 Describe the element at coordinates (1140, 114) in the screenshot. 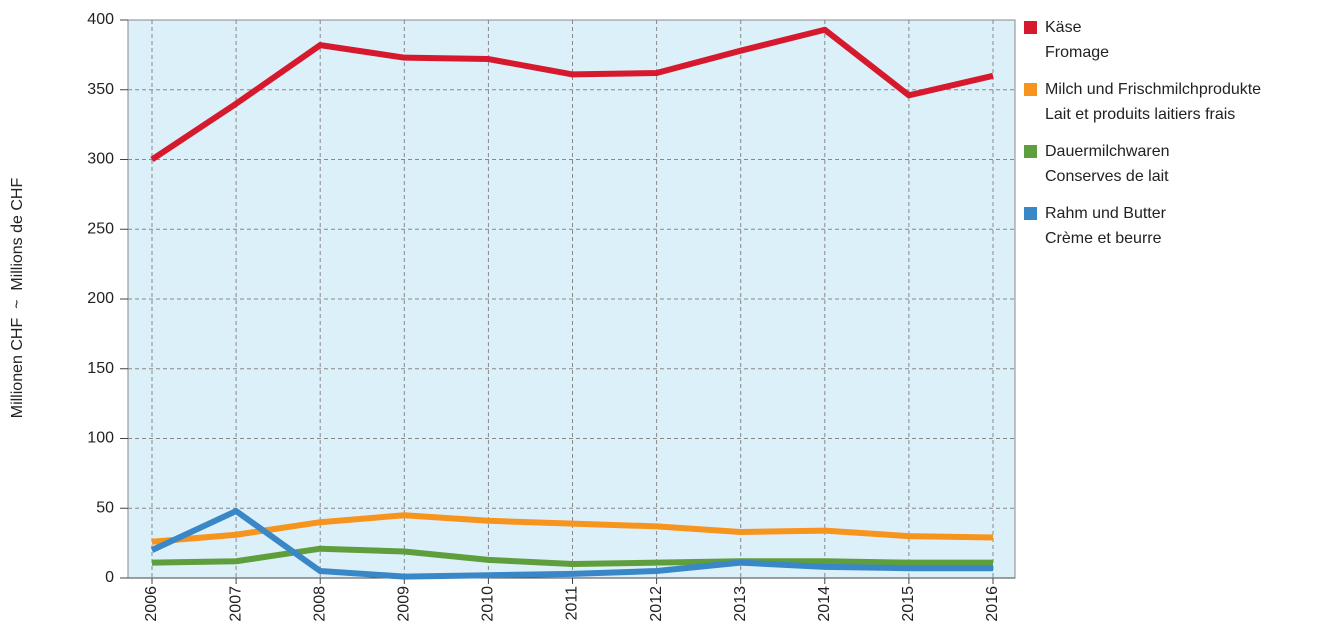

I see `legend-label: Lait et produits laitiers frais` at that location.